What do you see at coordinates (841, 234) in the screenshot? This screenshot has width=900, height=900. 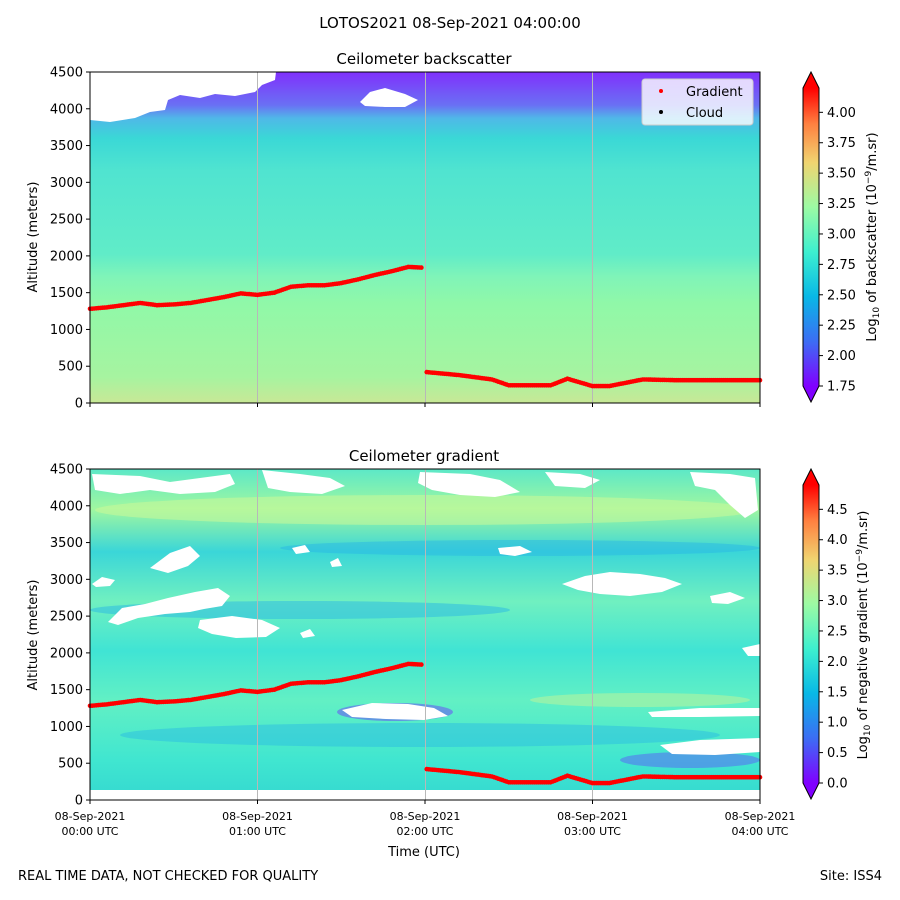 I see `colorbar-tick-label: 3.00` at bounding box center [841, 234].